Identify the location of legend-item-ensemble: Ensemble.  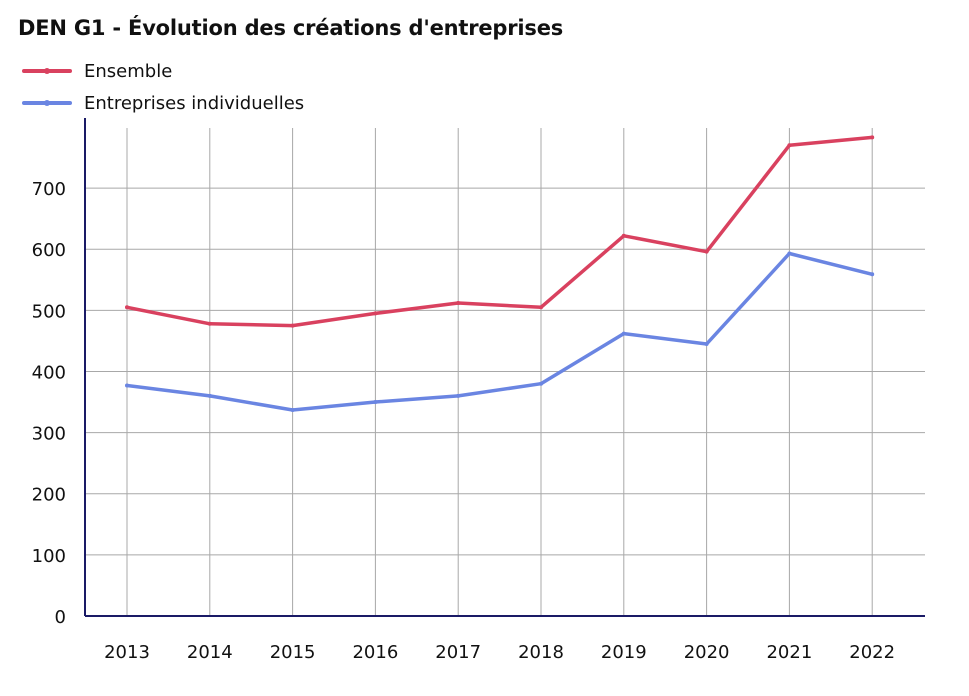
(163, 71).